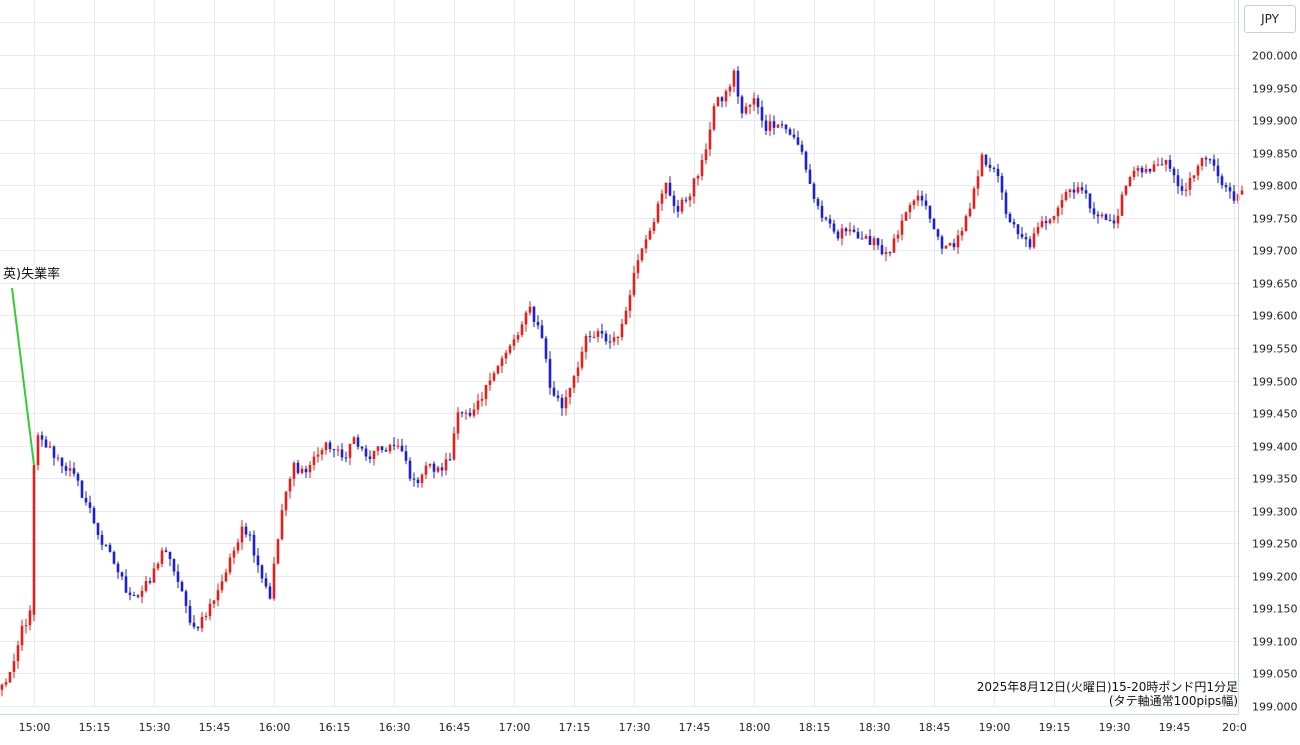  I want to click on x-tick-label: 15:00, so click(35, 727).